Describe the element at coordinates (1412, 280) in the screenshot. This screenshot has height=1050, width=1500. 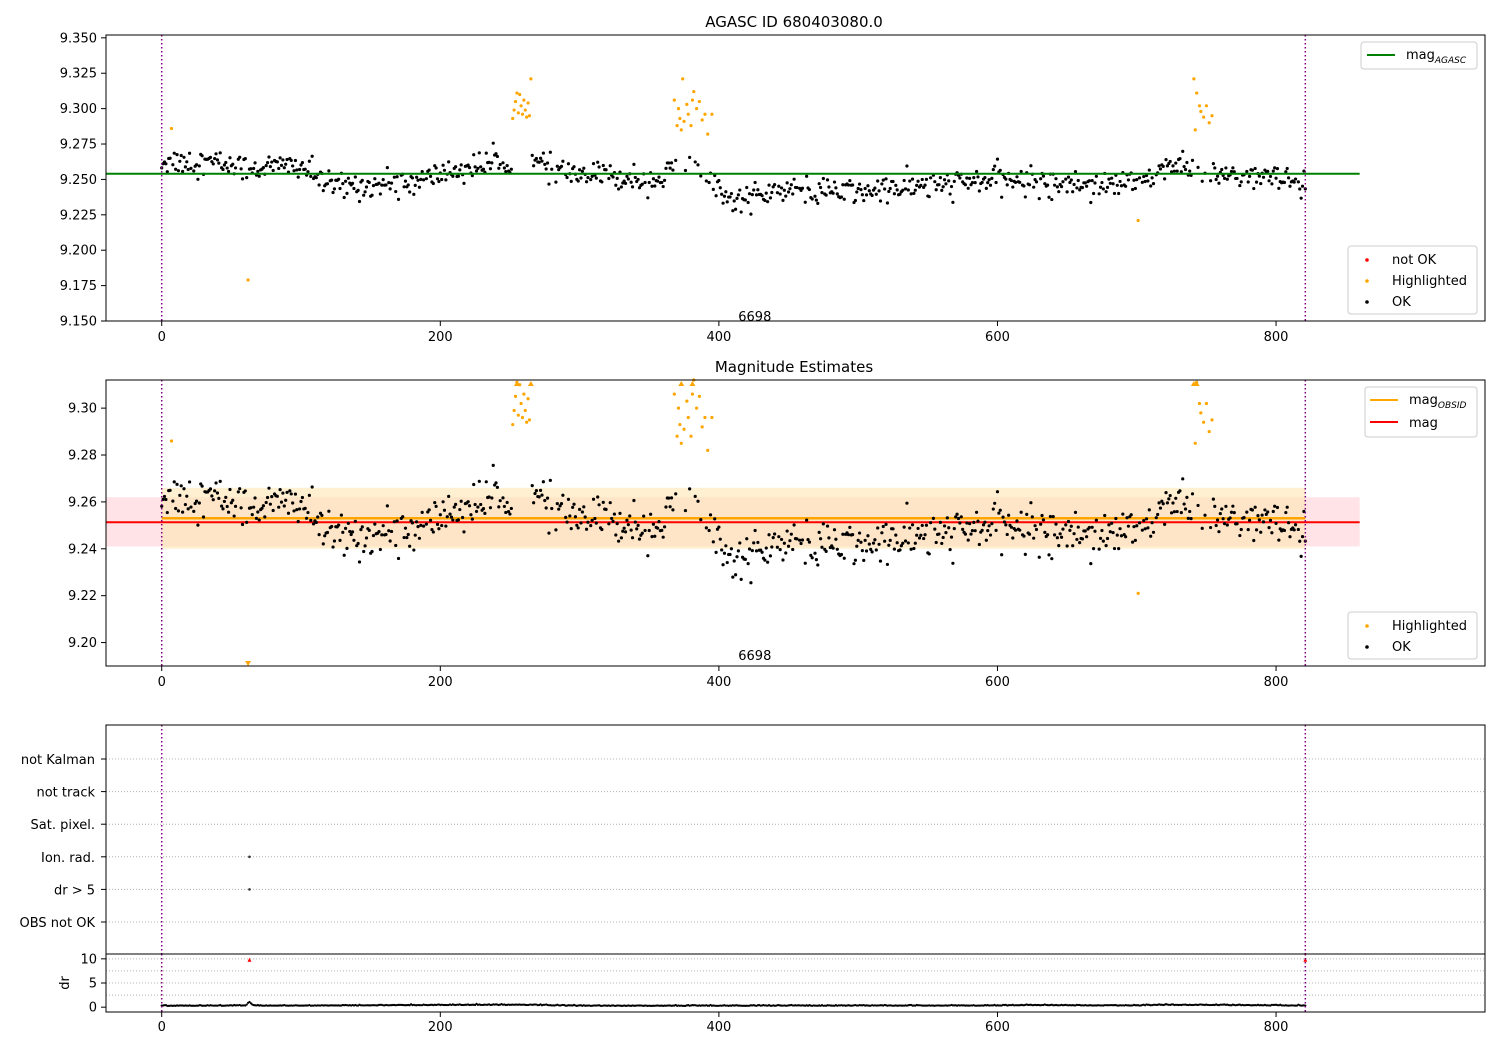
I see `panel1-legend-markers: not OK Highlighted OK` at that location.